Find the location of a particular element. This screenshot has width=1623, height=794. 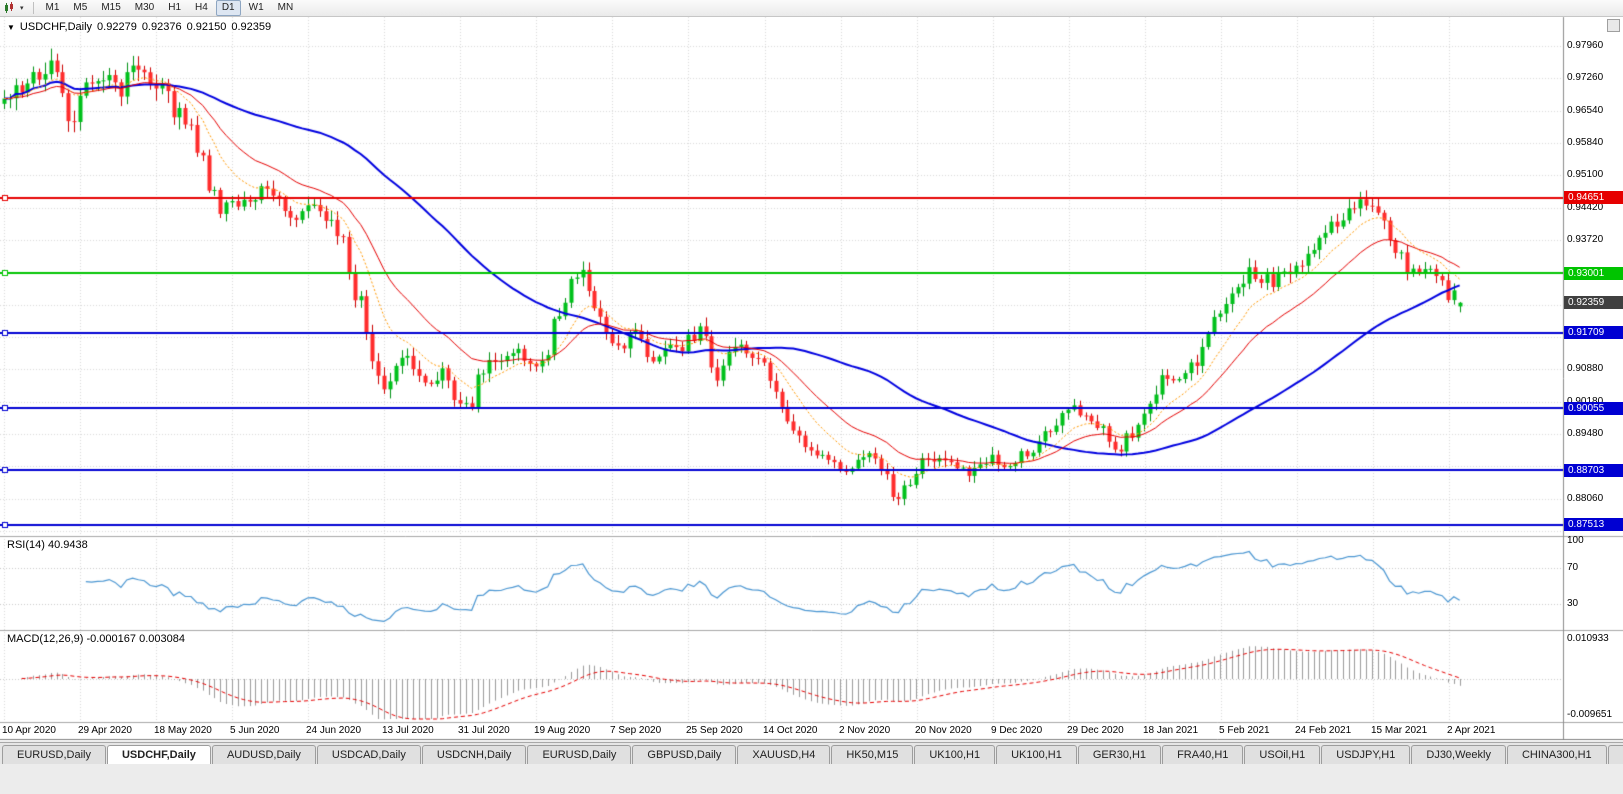

timeframe-button-w1: W1 is located at coordinates (256, 7).